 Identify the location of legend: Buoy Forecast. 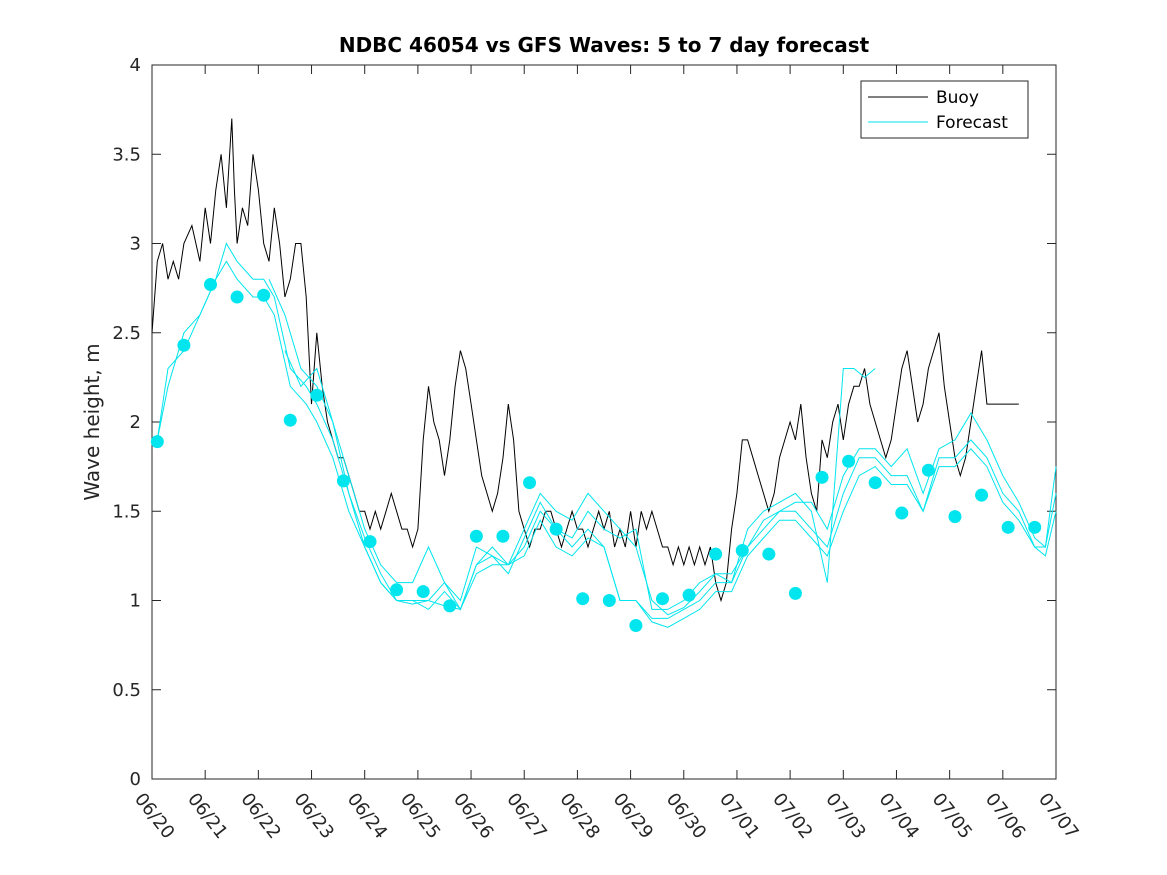
(944, 109).